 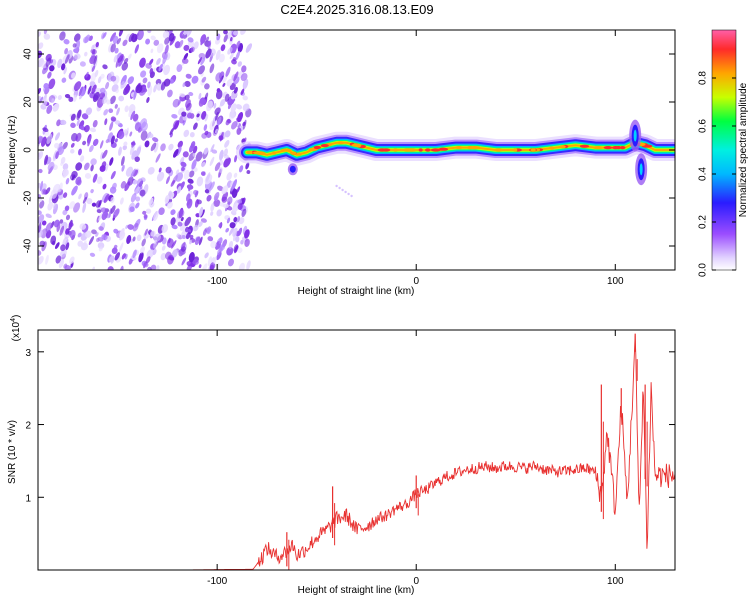 What do you see at coordinates (217, 581) in the screenshot?
I see `snr-xtick-label: -100` at bounding box center [217, 581].